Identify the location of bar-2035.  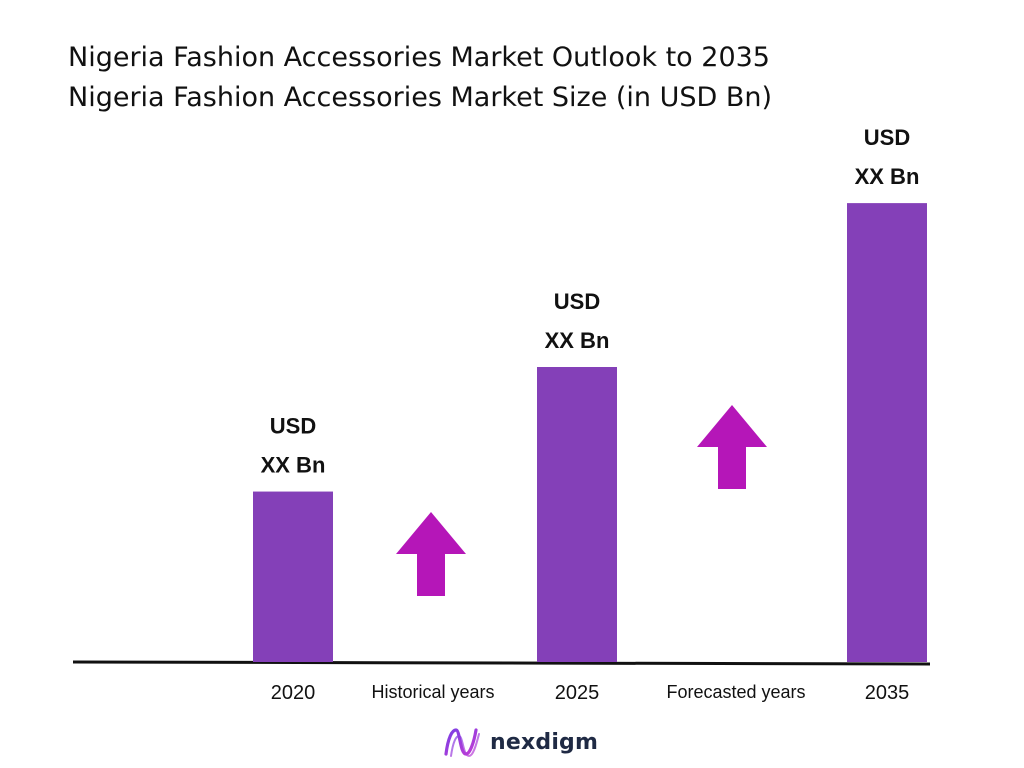
(887, 432).